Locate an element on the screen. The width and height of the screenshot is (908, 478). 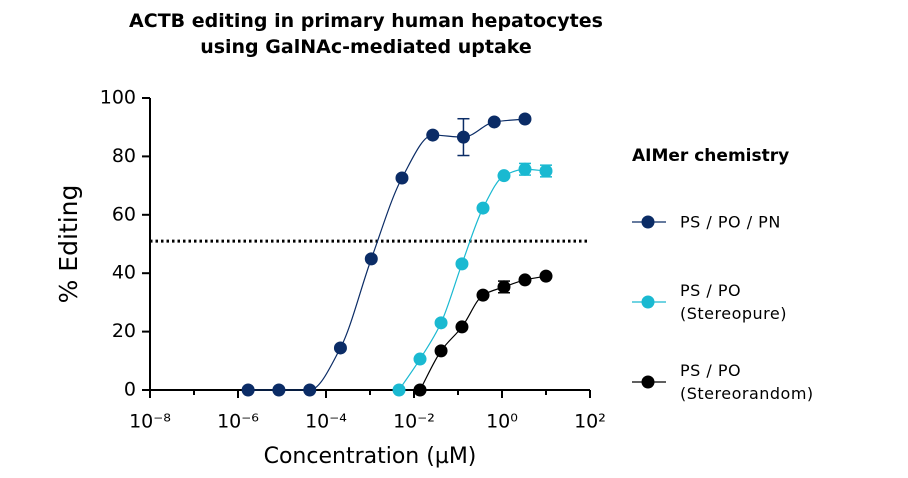
x-tick-label: 10⁰ is located at coordinates (502, 422).